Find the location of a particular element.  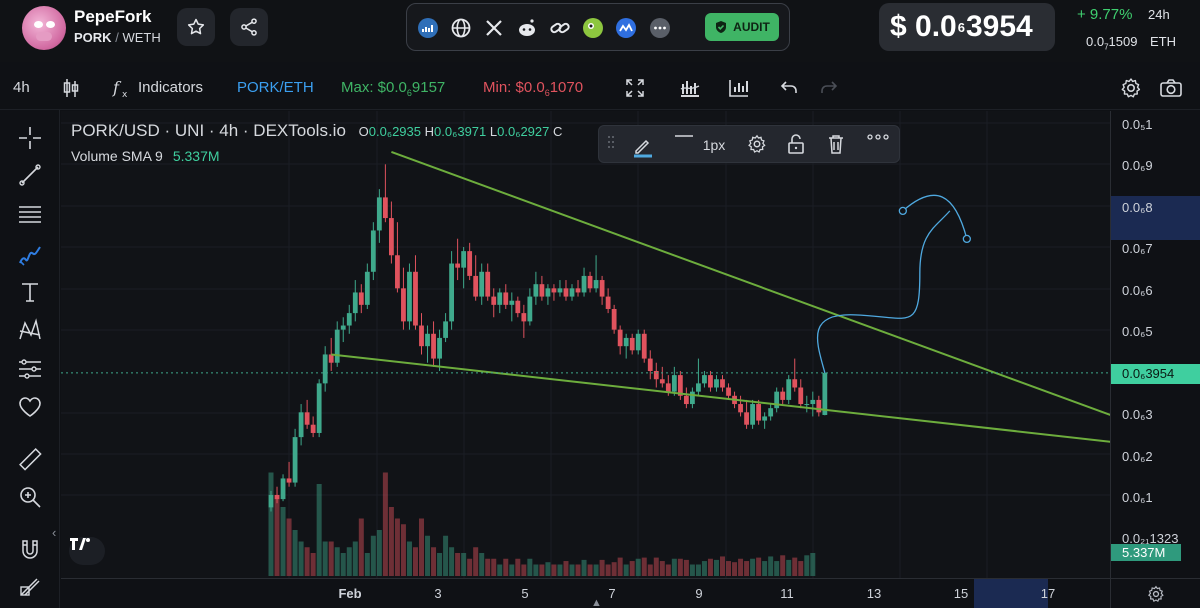

globe-icon is located at coordinates (461, 28).